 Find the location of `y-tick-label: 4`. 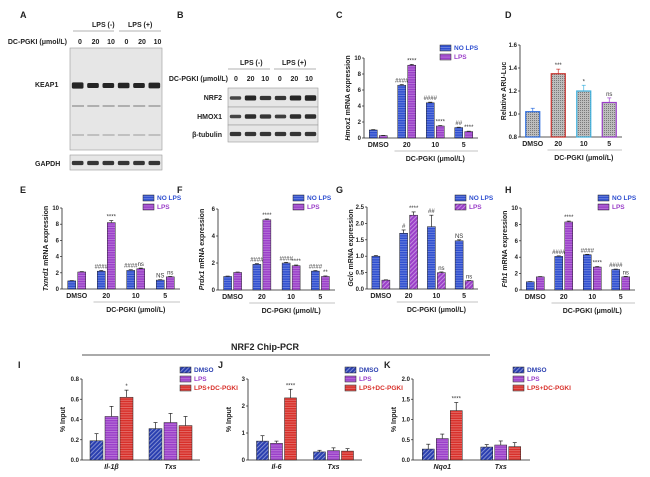

y-tick-label: 4 is located at coordinates (58, 258).